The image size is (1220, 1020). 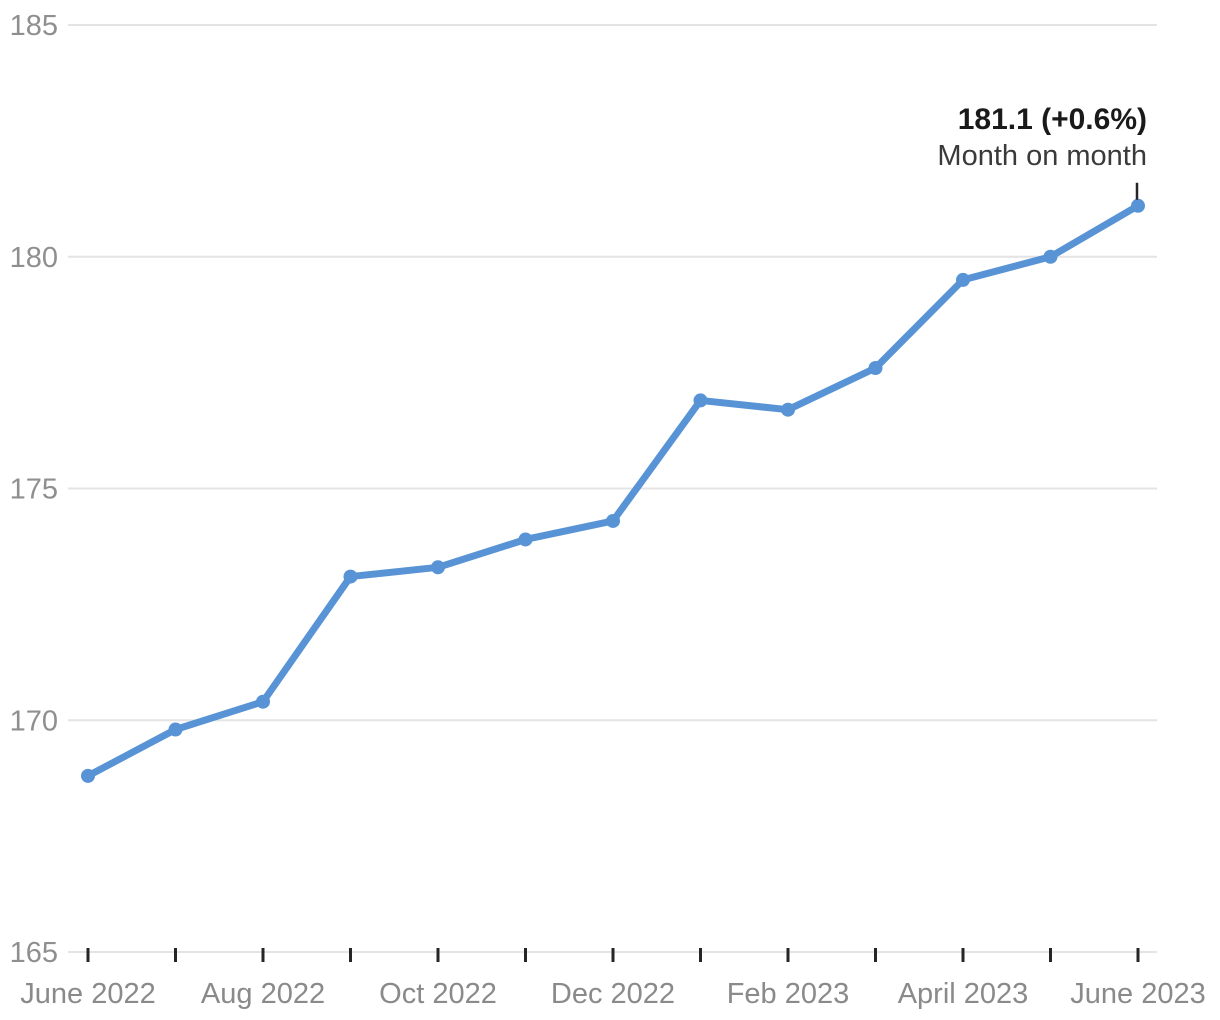 What do you see at coordinates (34, 953) in the screenshot?
I see `y-axis-tick-label: 165` at bounding box center [34, 953].